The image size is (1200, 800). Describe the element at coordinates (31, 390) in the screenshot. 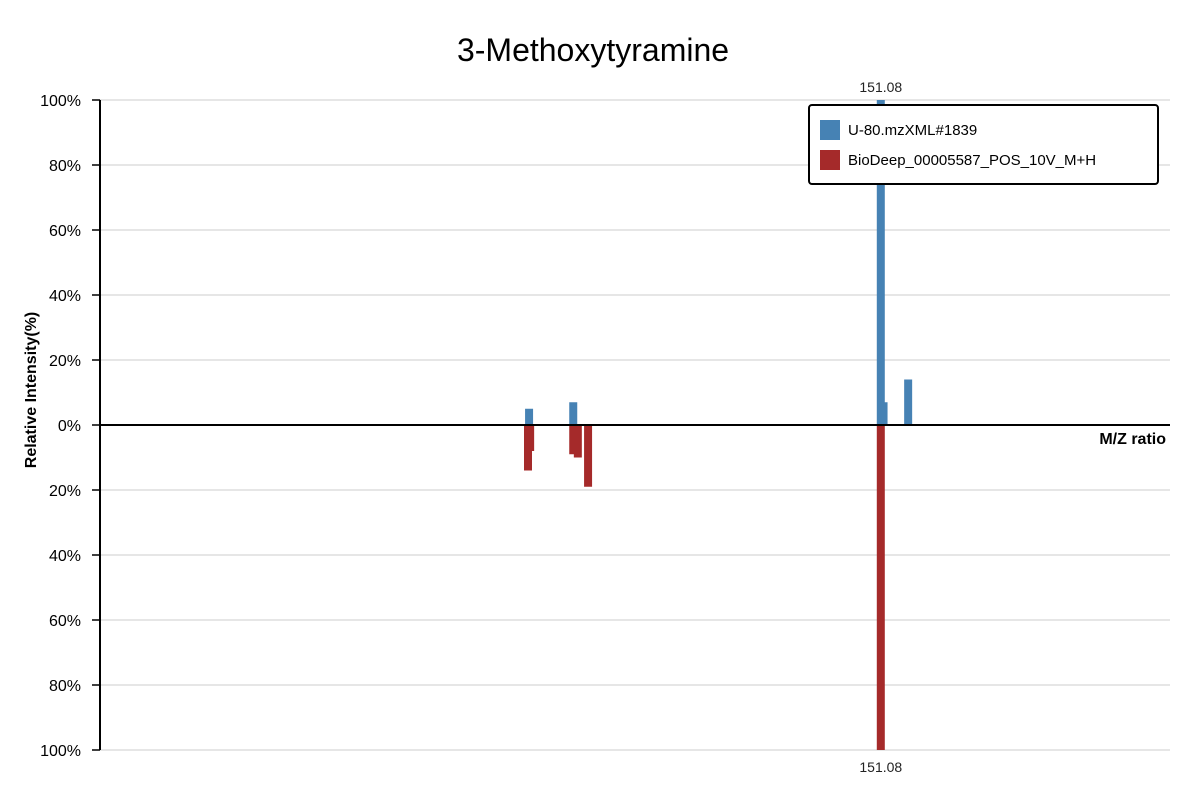

I see `y-axis-title: Relative Intensity(%)` at that location.